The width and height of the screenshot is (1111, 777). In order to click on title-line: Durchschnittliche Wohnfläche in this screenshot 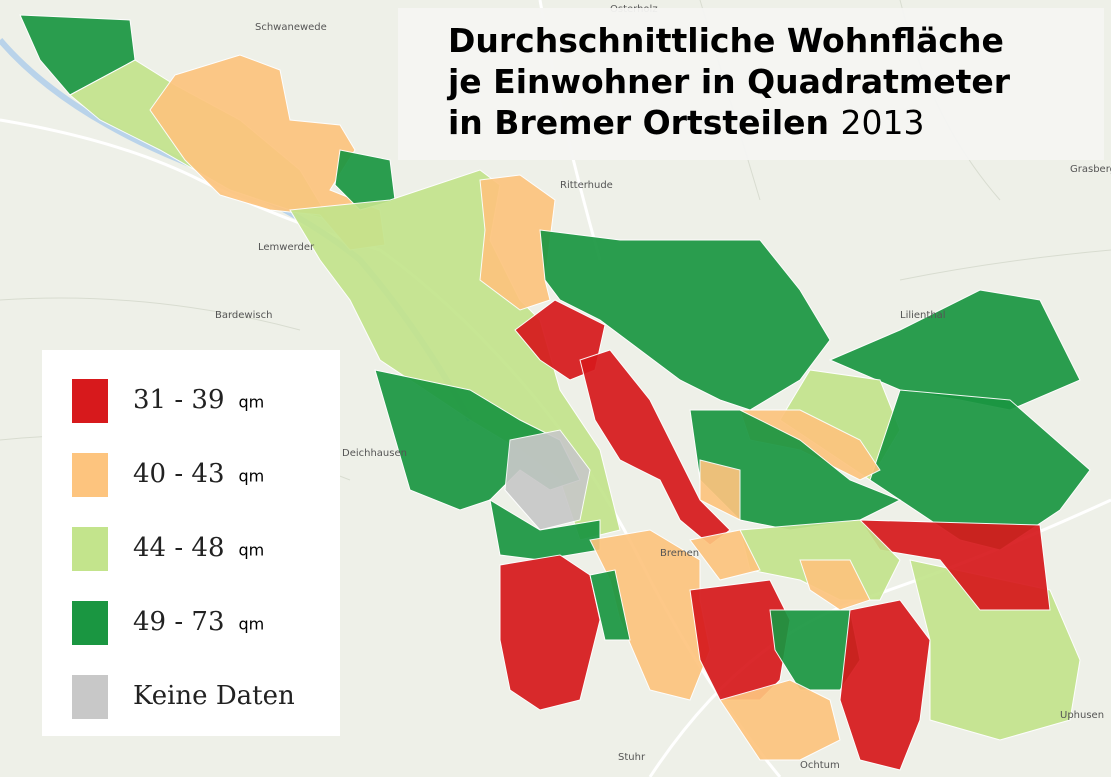, I will do `click(726, 40)`.